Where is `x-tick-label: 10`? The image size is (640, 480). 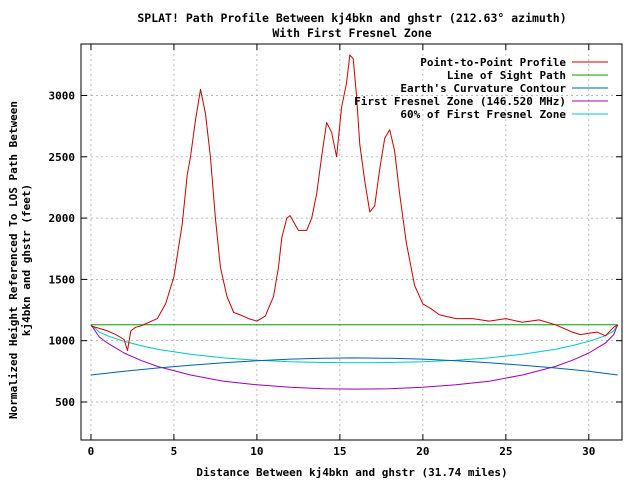
x-tick-label: 10 is located at coordinates (256, 451).